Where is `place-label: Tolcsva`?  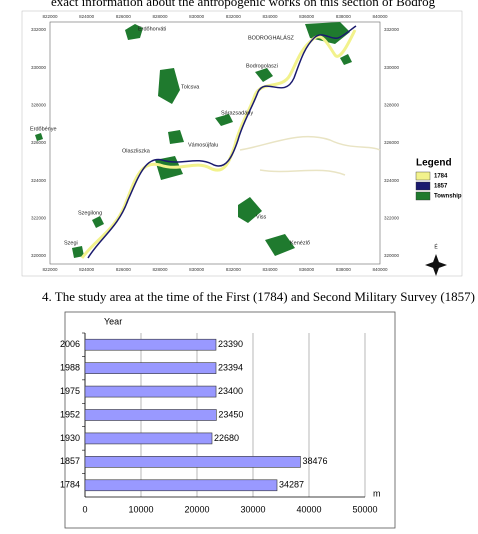
place-label: Tolcsva is located at coordinates (190, 87).